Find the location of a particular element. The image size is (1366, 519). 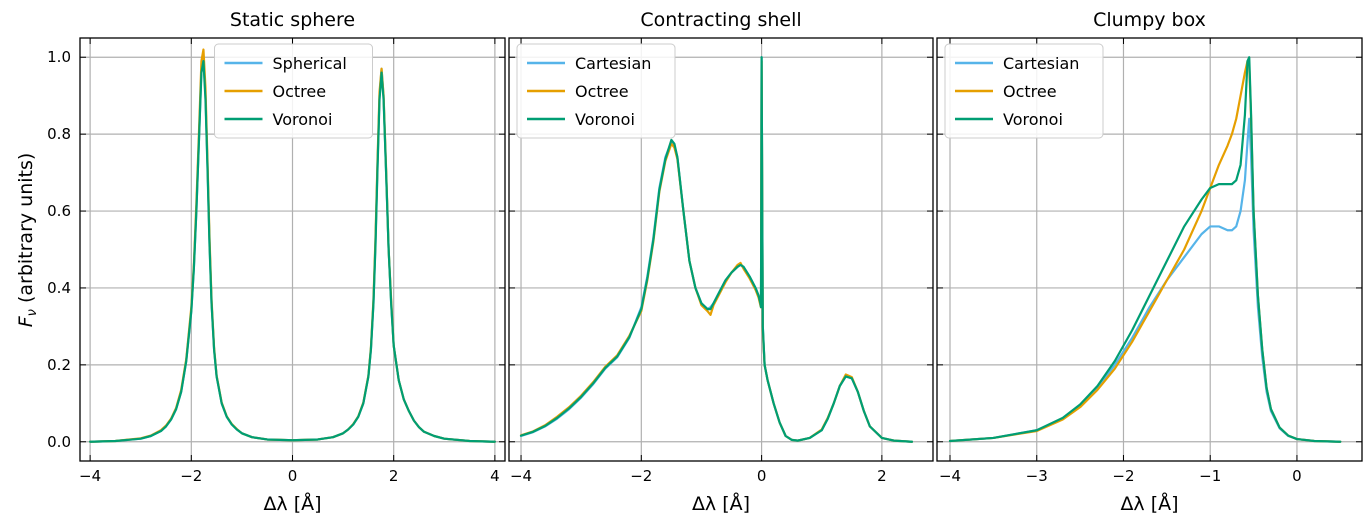

panel-title: Static sphere is located at coordinates (292, 20).